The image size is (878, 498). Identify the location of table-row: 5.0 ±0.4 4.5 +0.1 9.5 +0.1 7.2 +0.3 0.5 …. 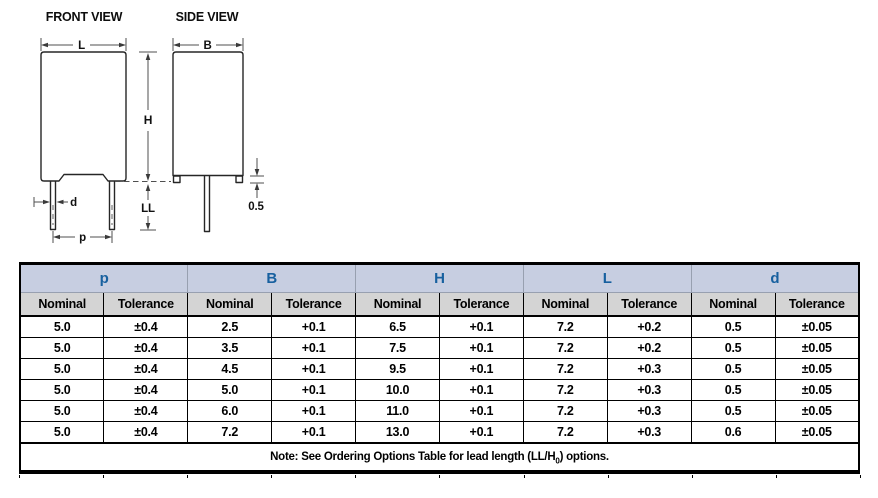
(439, 369).